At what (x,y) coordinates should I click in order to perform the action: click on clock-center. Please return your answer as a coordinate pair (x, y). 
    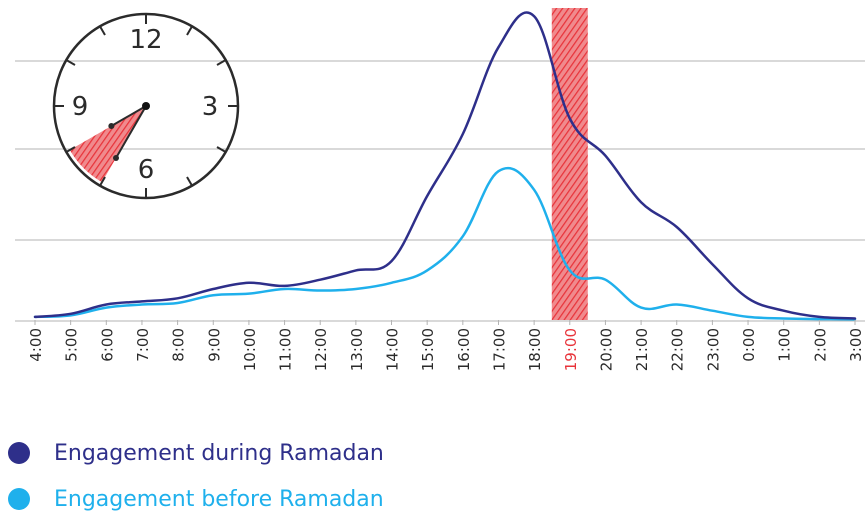
    Looking at the image, I should click on (146, 106).